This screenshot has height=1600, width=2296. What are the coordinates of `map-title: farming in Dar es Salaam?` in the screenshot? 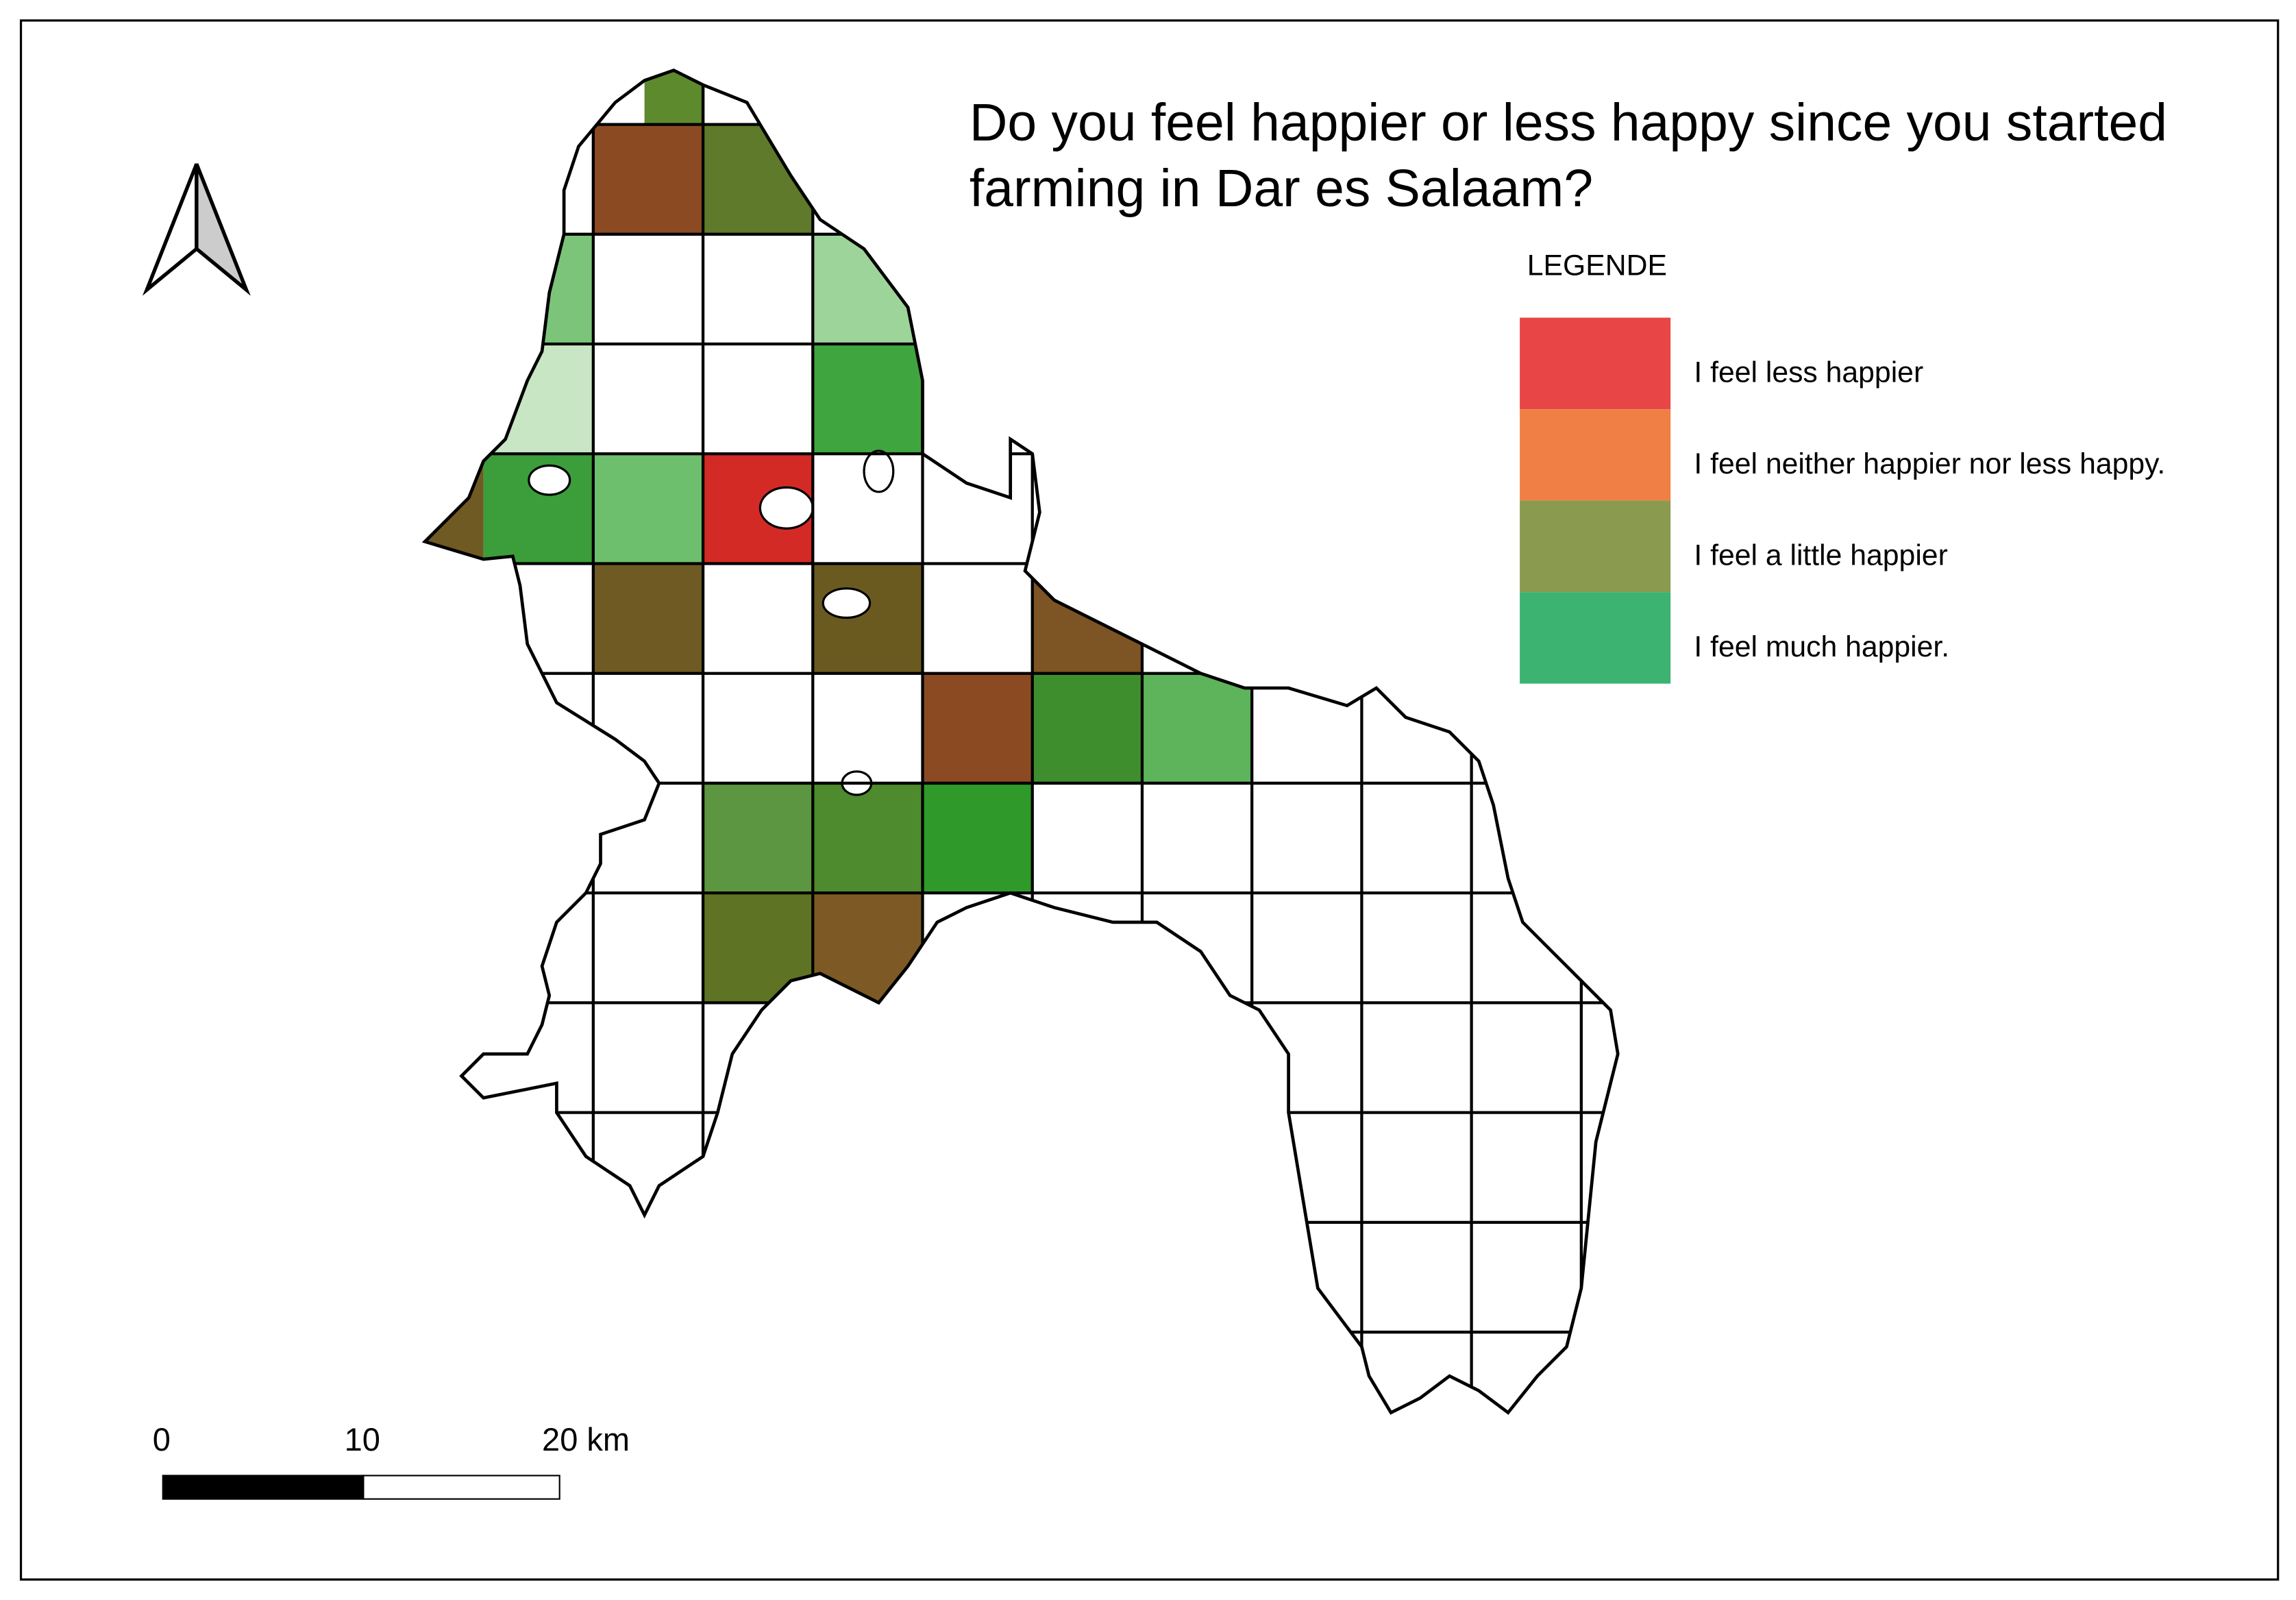 It's located at (1281, 188).